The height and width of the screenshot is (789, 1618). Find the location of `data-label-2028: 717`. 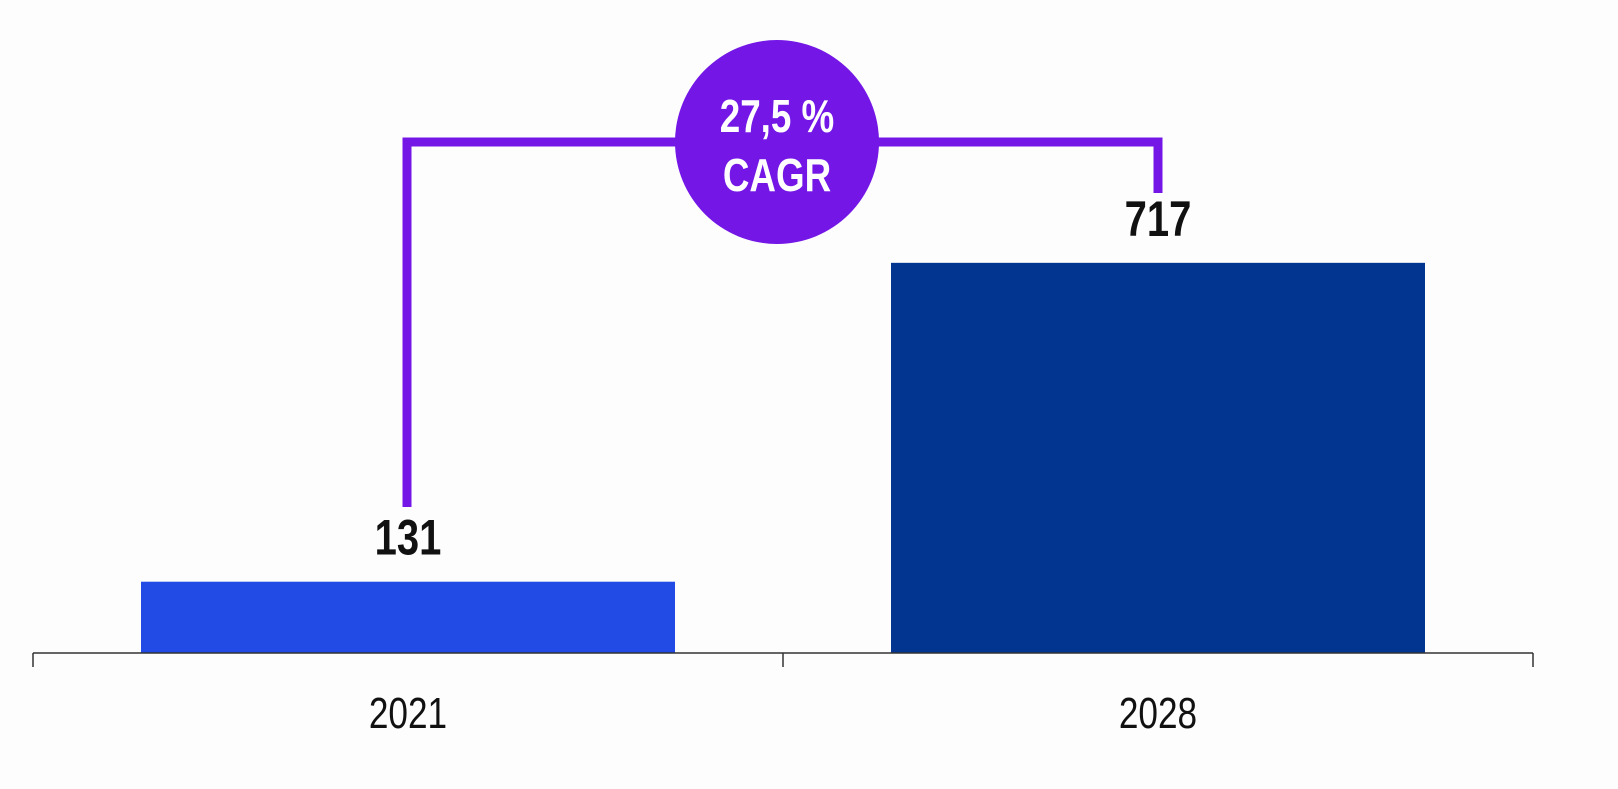

data-label-2028: 717 is located at coordinates (1158, 219).